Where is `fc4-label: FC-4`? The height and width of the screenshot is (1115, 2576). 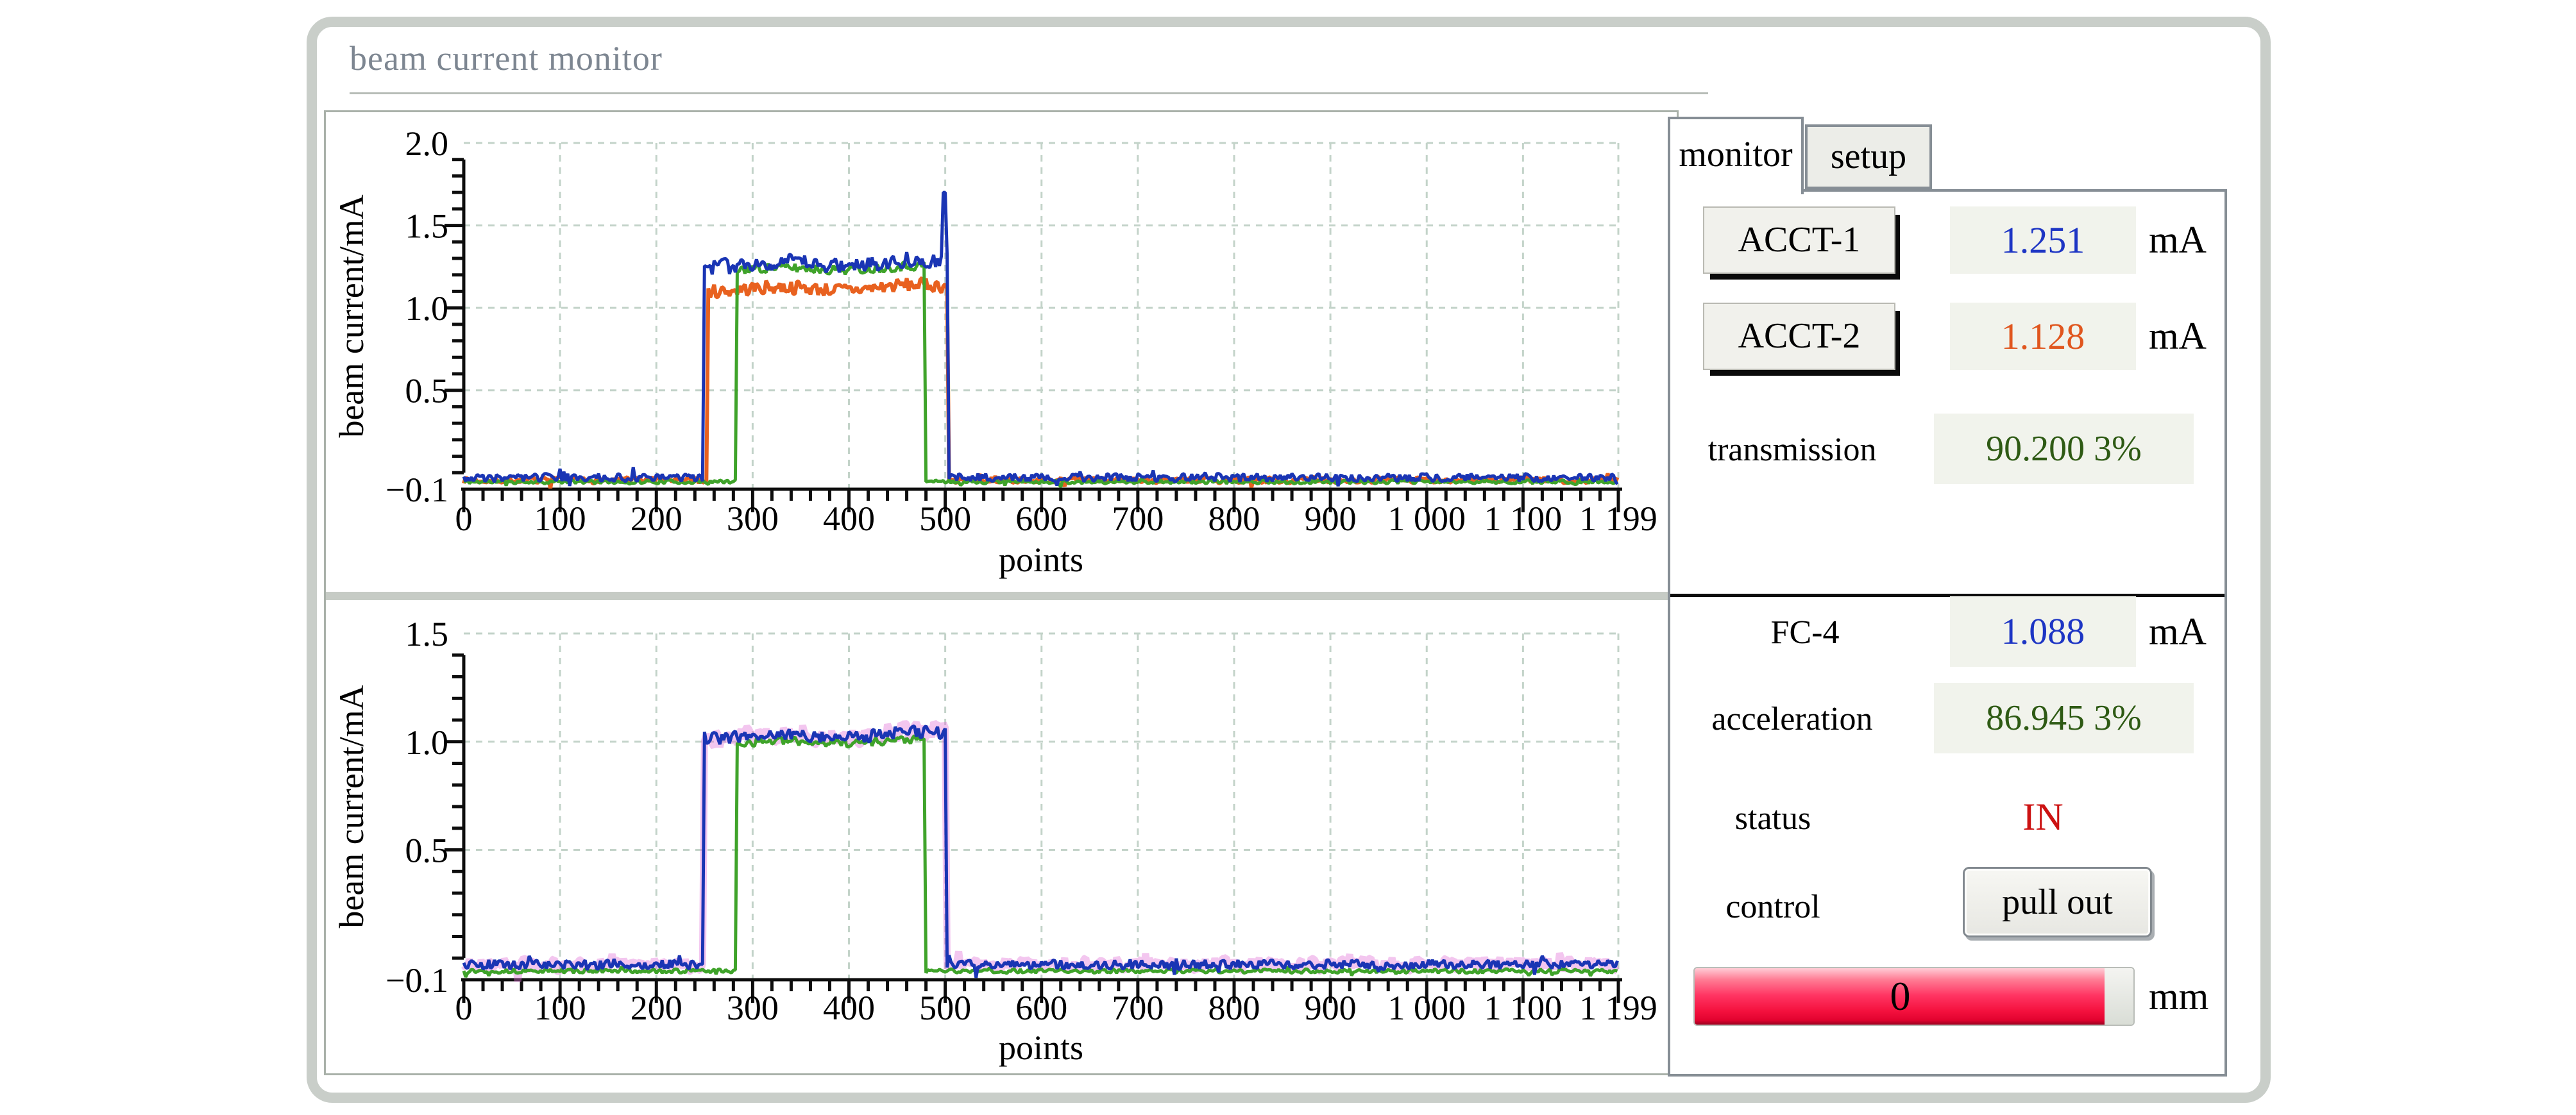
fc4-label: FC-4 is located at coordinates (1805, 632).